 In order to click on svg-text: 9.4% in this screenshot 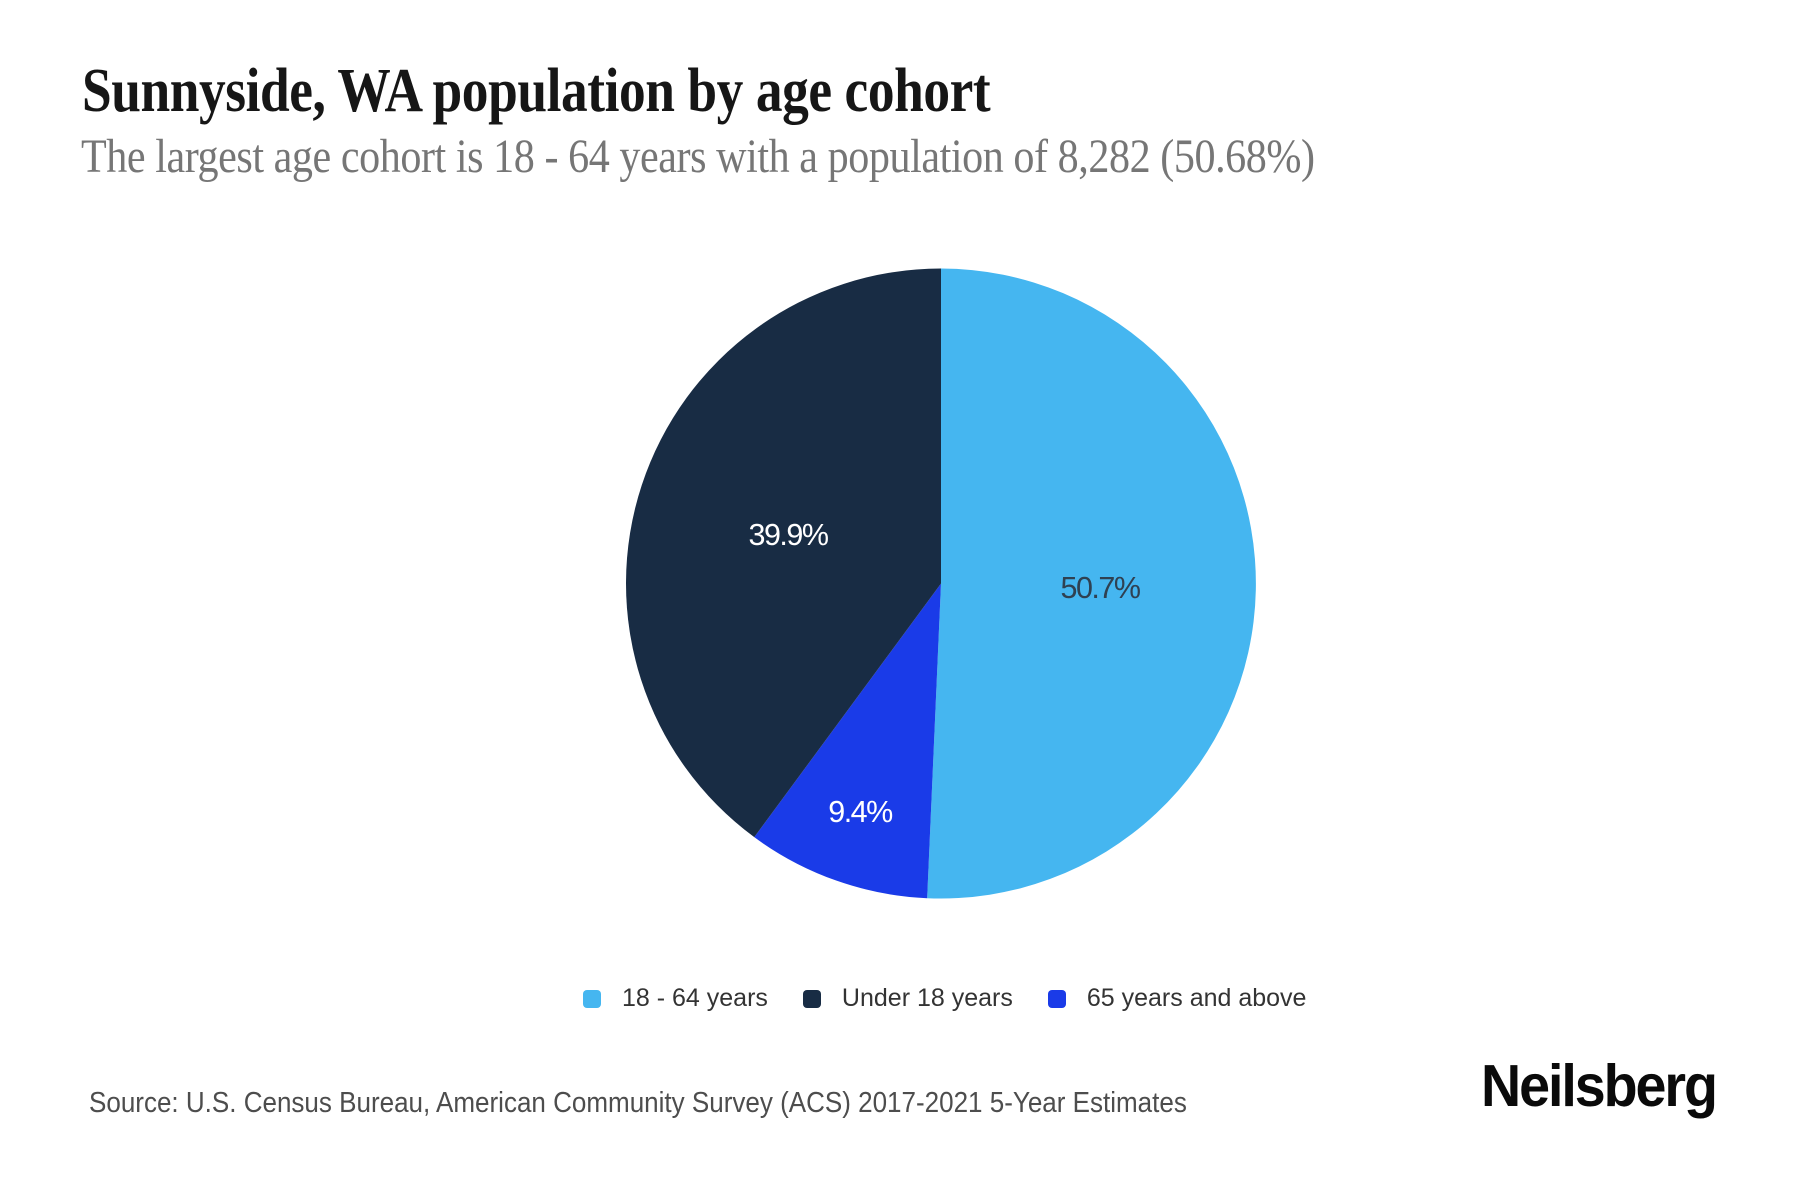, I will do `click(860, 812)`.